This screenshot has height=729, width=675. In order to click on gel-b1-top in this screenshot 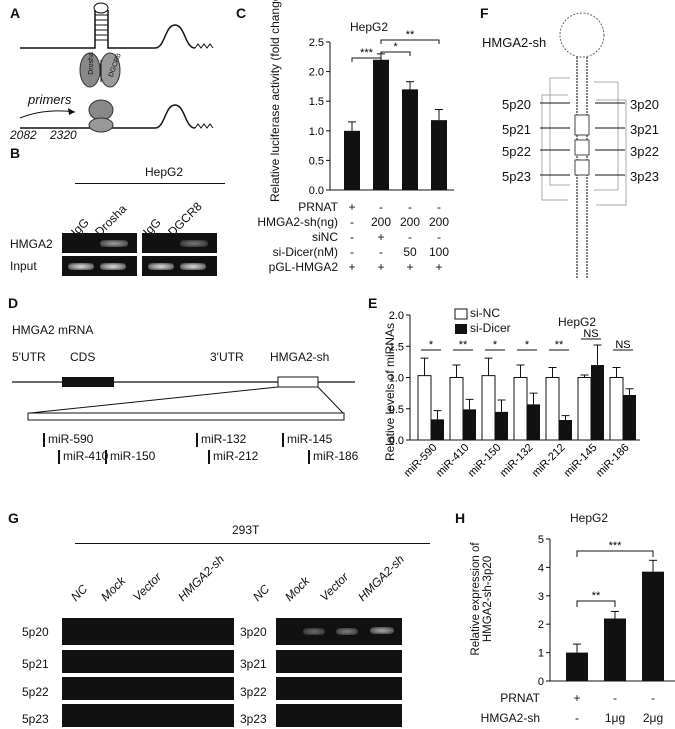, I will do `click(99, 243)`.